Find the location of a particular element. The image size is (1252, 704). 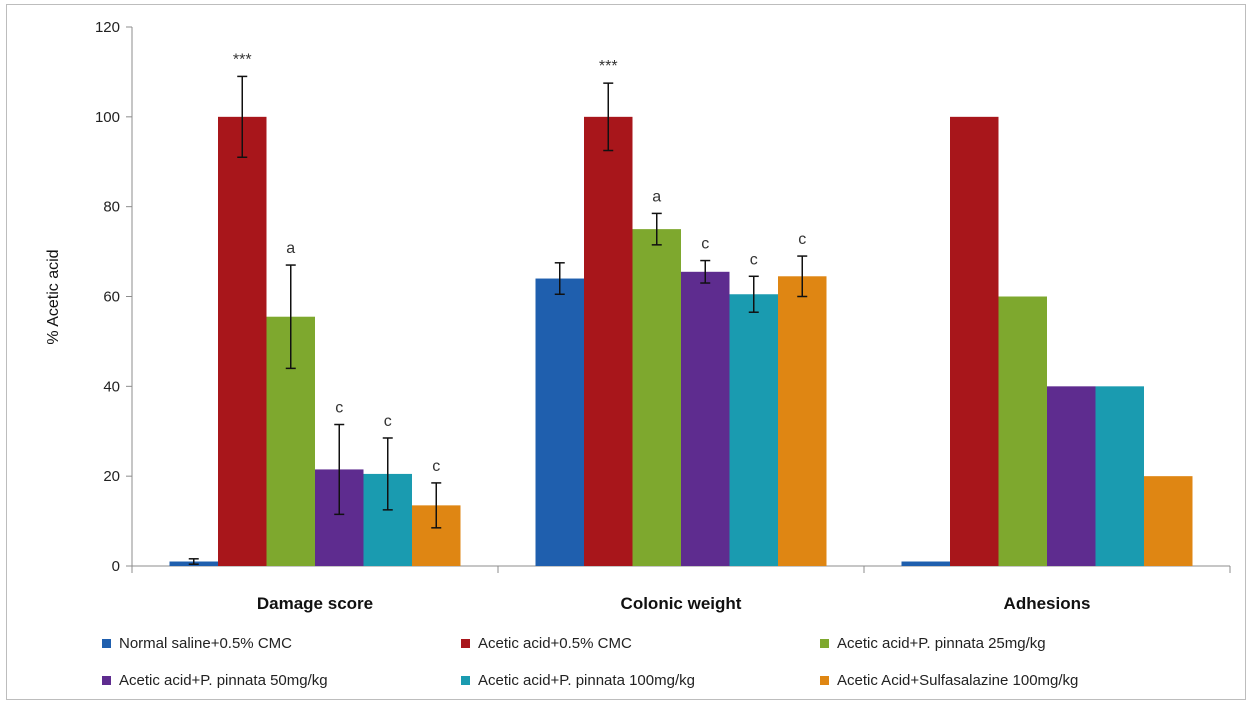

legend-entry: Acetic Acid+Sulfasalazine 100mg/kg is located at coordinates (957, 680).